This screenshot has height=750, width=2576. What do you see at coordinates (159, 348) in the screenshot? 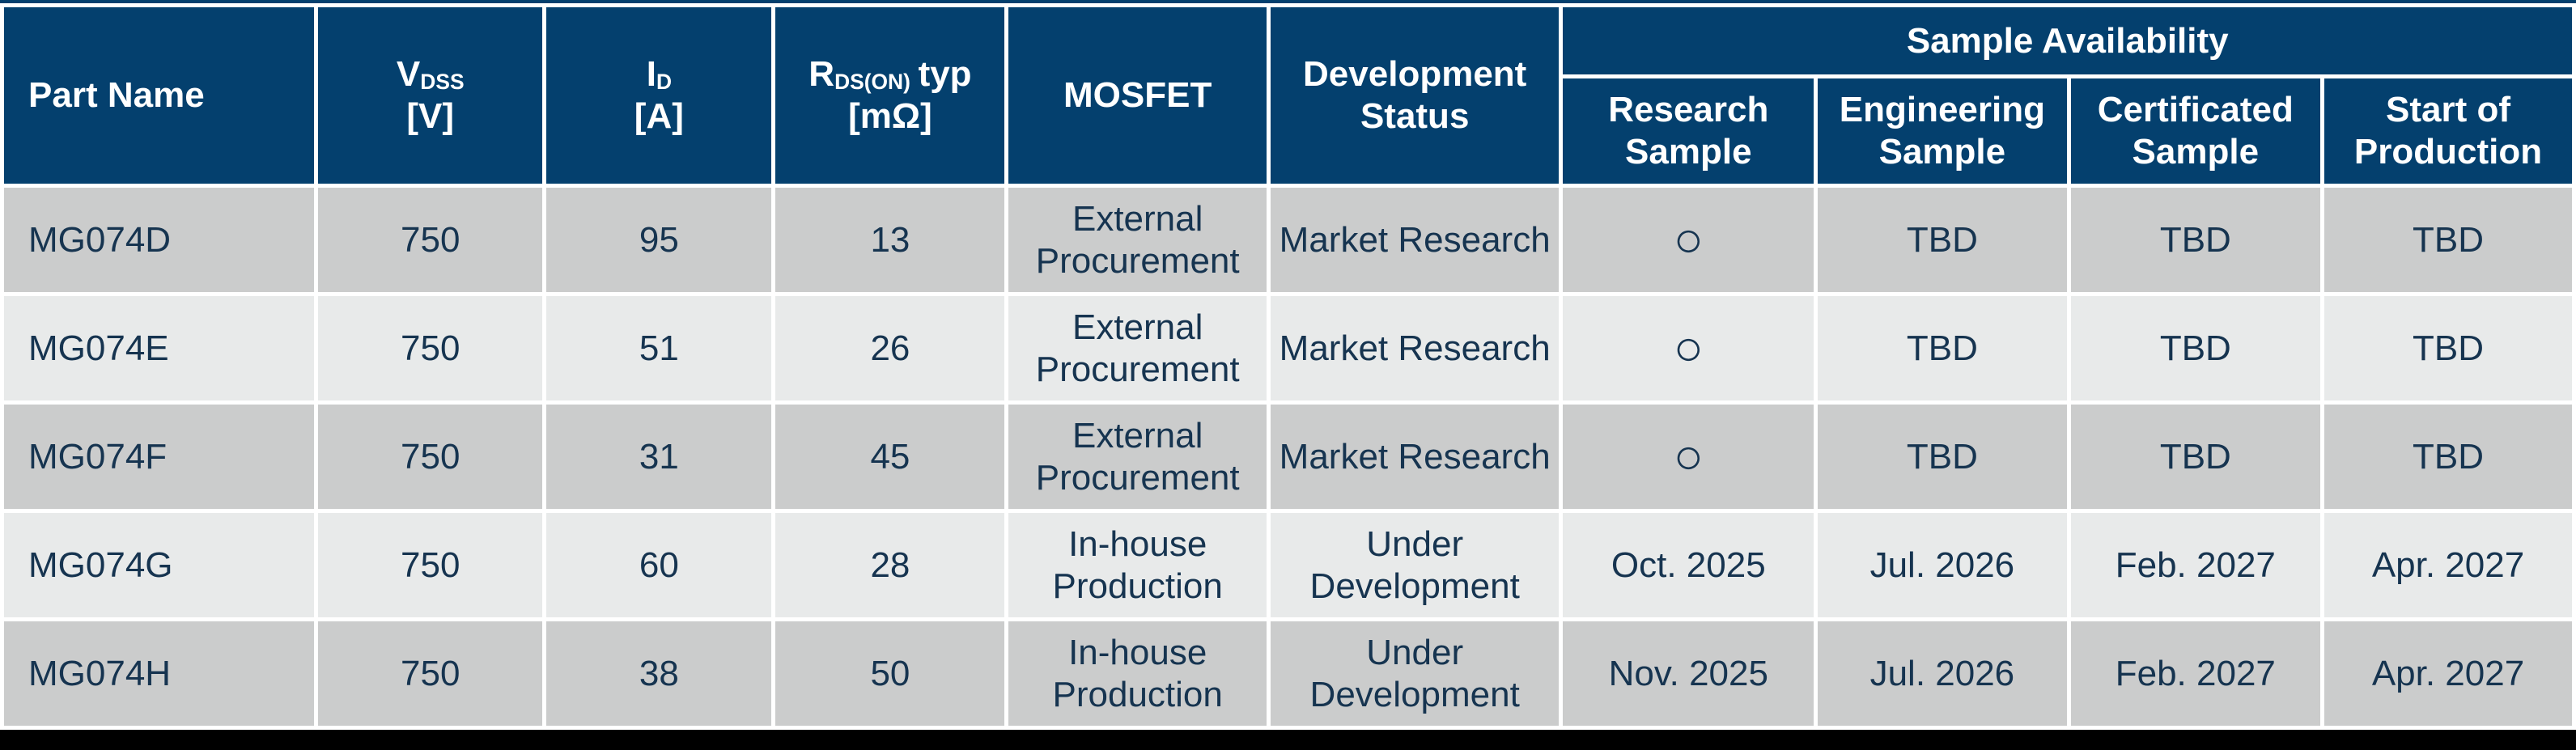
I see `cell-part-name: MG074E` at bounding box center [159, 348].